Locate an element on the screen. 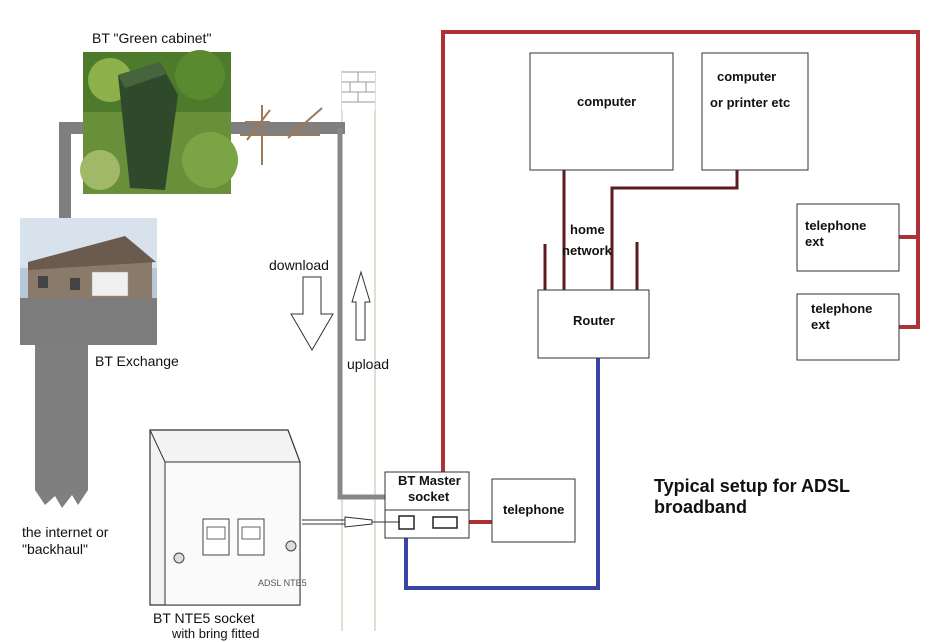 The height and width of the screenshot is (642, 942). nte5-label-line2: with bring fitted is located at coordinates (216, 633).